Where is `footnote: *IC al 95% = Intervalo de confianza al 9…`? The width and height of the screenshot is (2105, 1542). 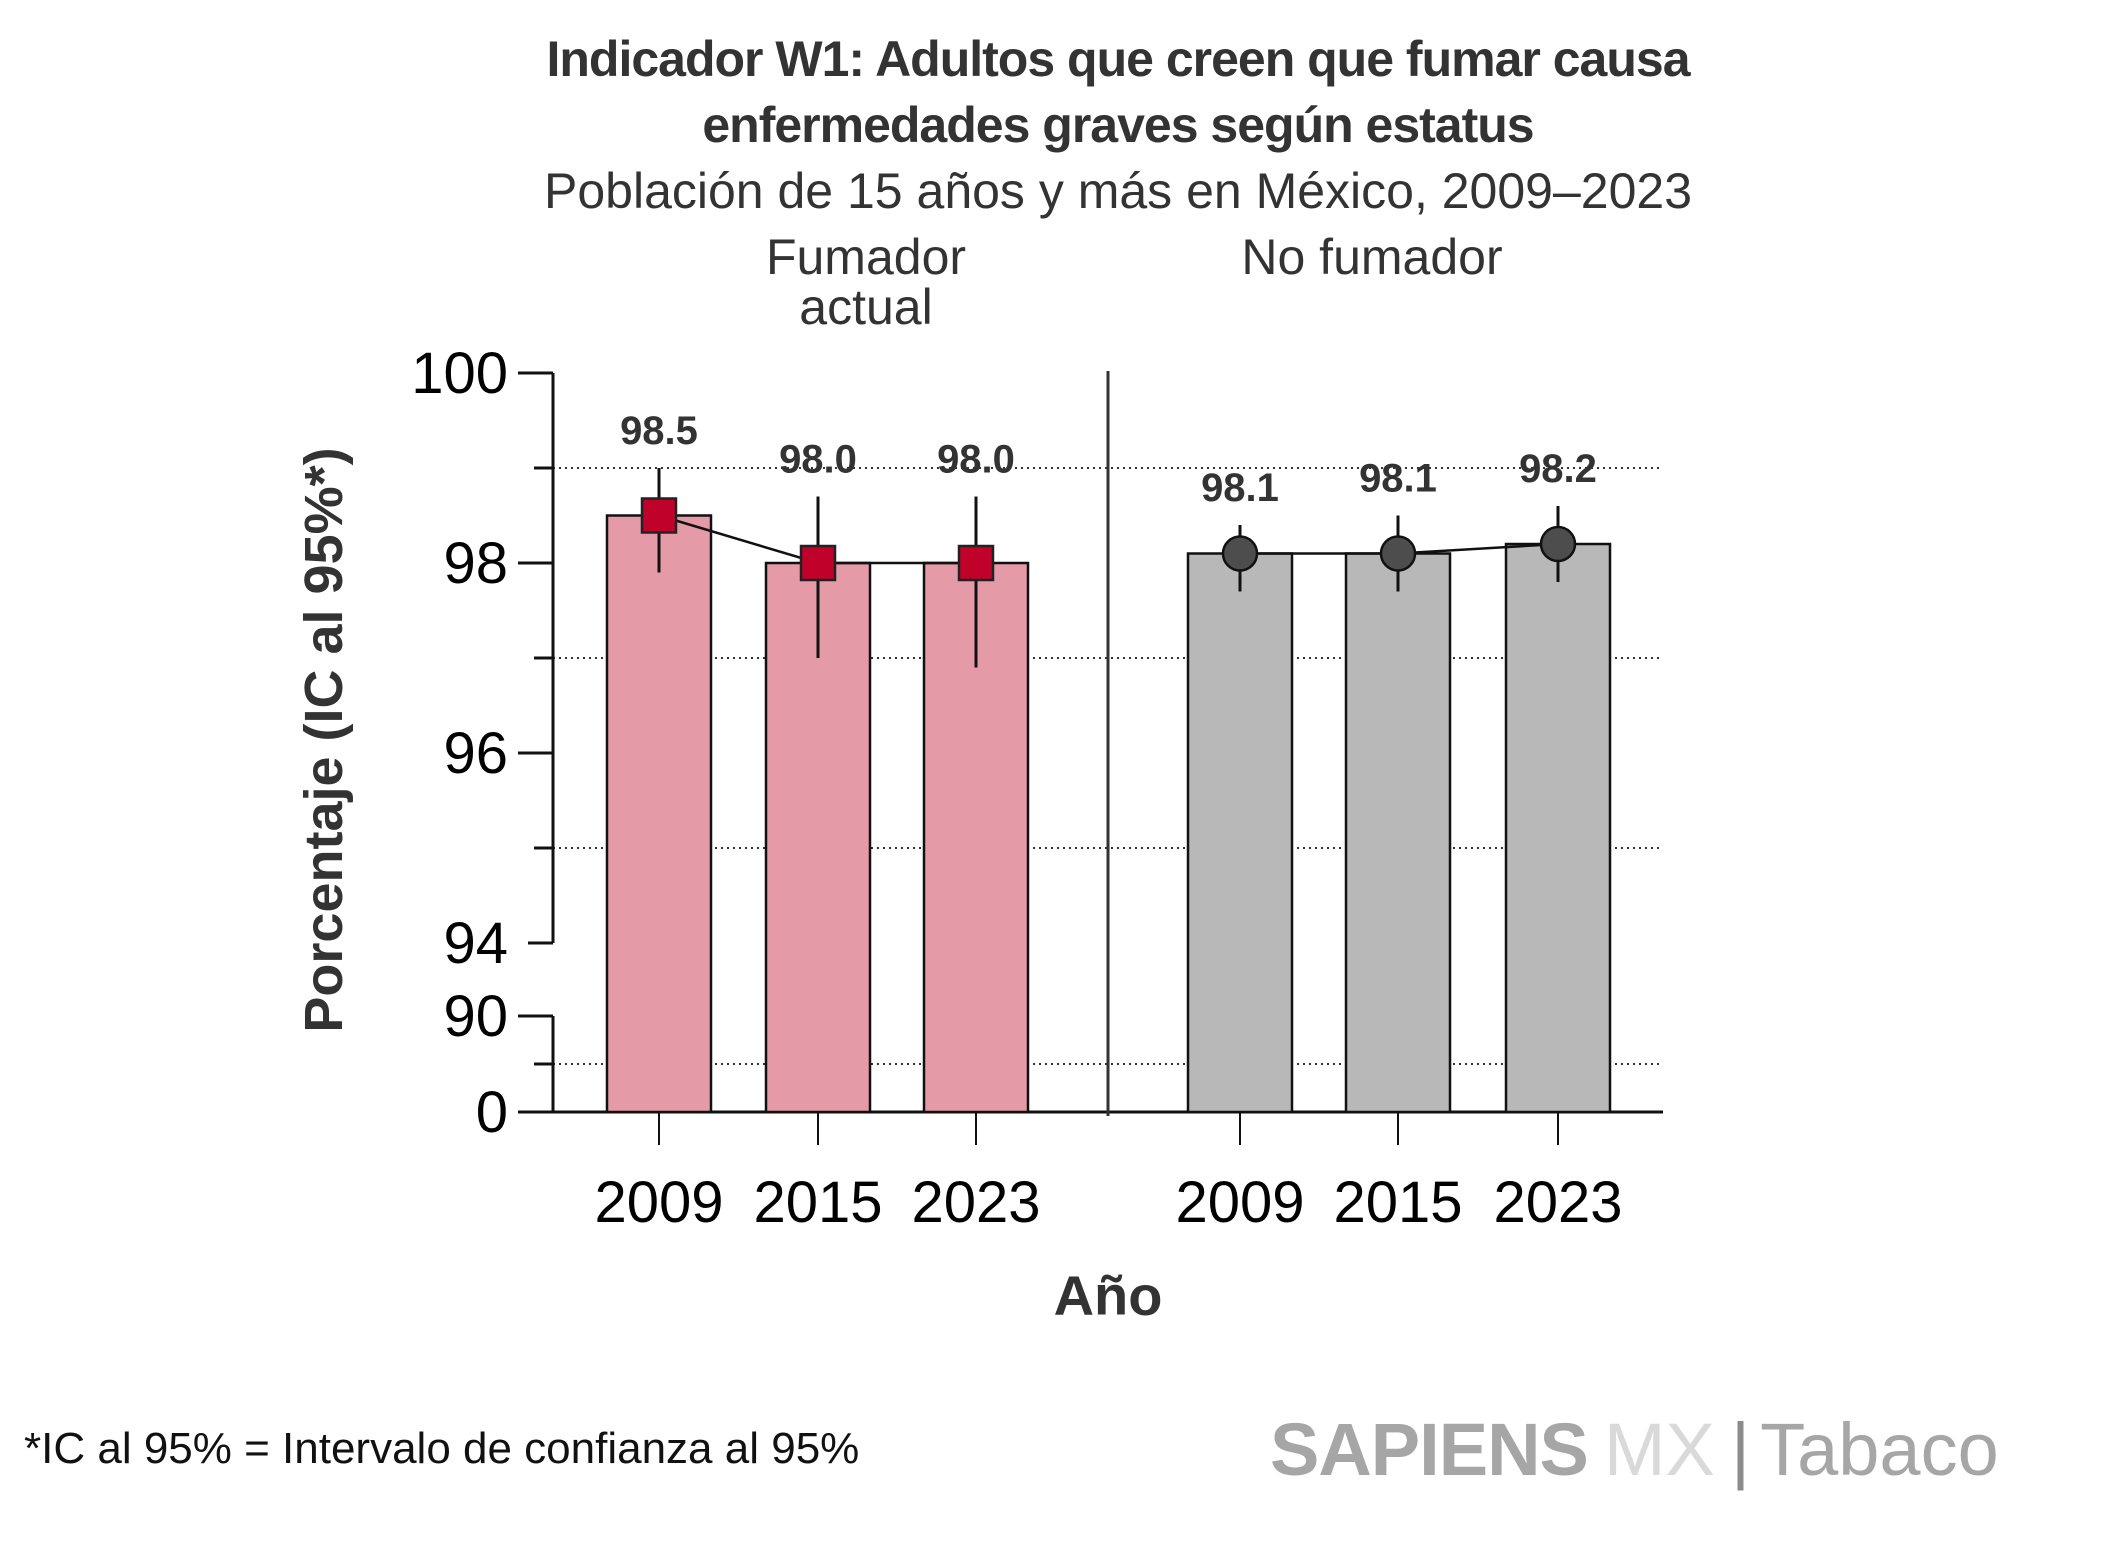
footnote: *IC al 95% = Intervalo de confianza al 9… is located at coordinates (442, 1448).